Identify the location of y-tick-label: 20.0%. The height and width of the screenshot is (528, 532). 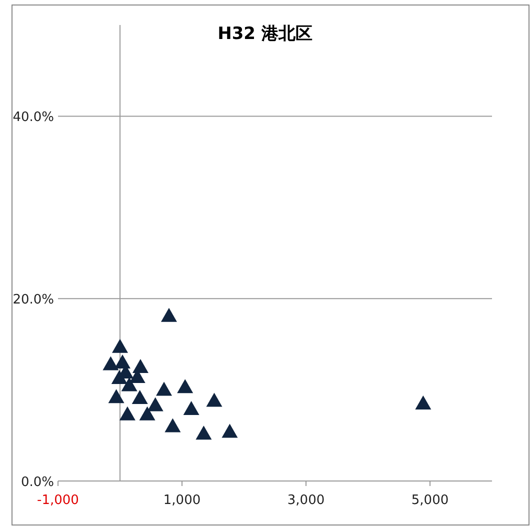
(33, 300).